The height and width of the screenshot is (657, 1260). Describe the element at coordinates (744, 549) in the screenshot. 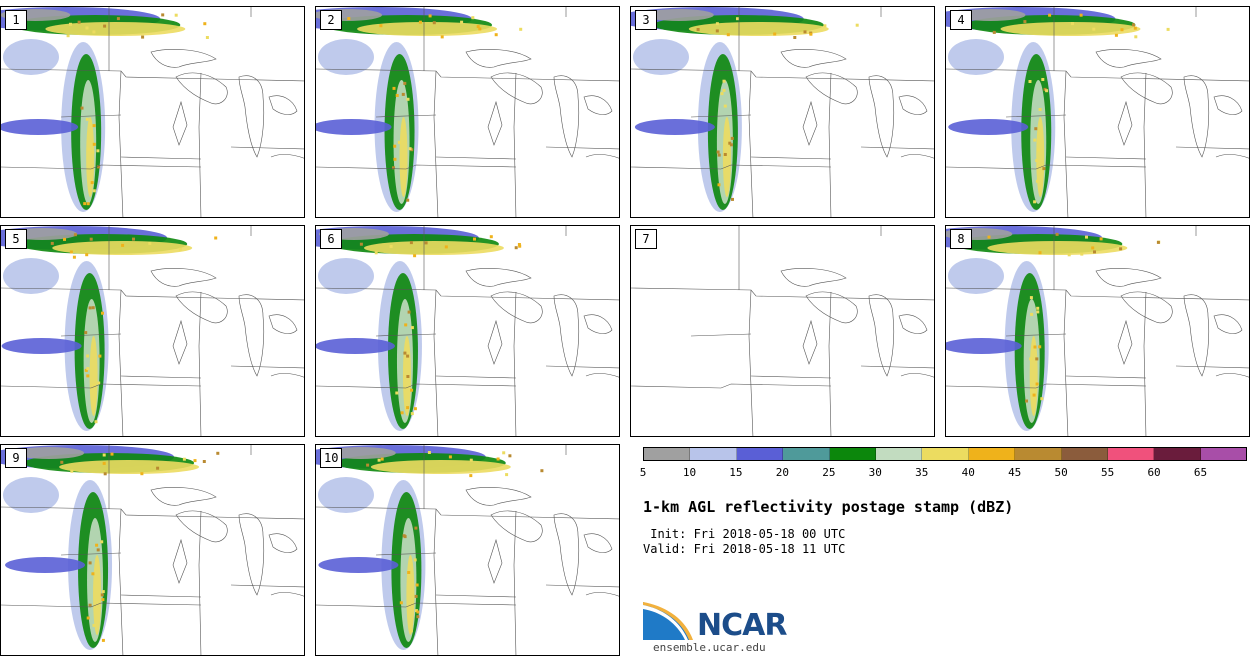

I see `valid-time: Valid: Fri 2018-05-18 11 UTC` at that location.